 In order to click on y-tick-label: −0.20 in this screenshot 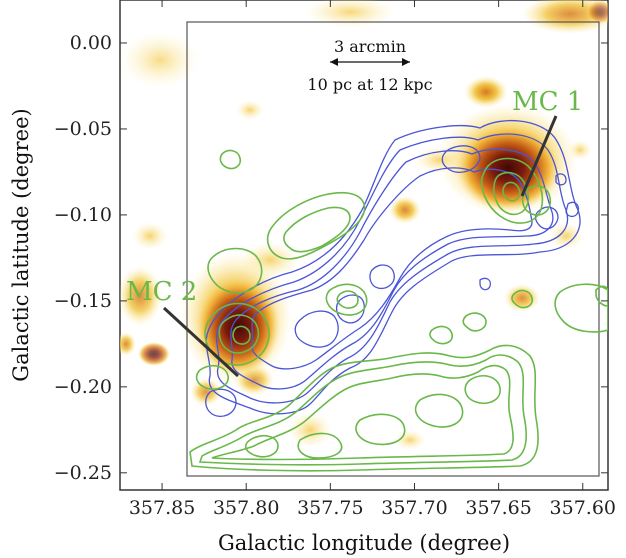, I will do `click(83, 387)`.